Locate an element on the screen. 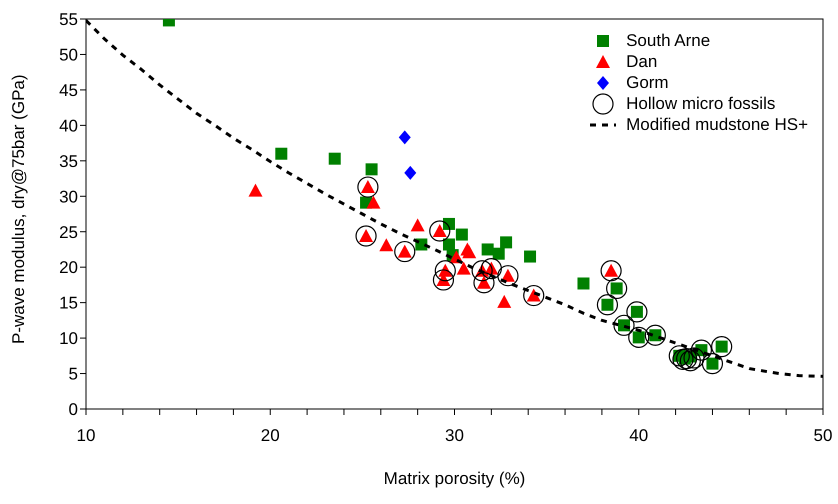  legend-label: Modified mudstone HS+ is located at coordinates (717, 124).